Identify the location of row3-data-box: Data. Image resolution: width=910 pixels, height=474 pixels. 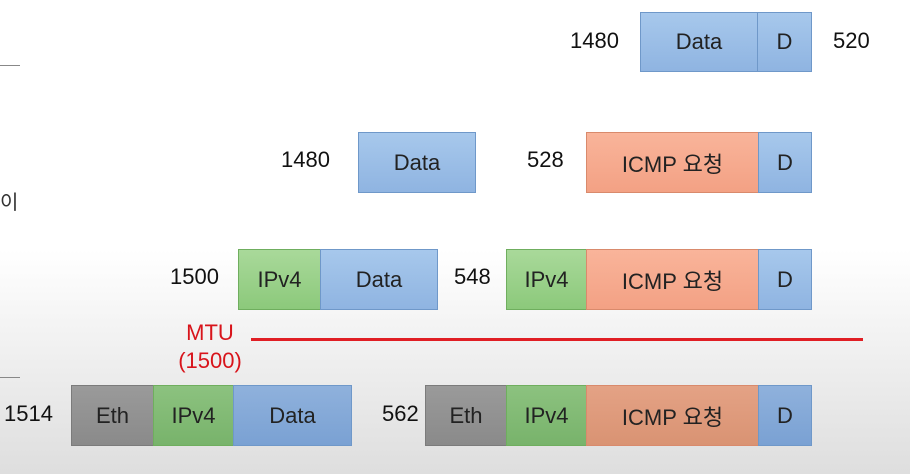
(379, 279).